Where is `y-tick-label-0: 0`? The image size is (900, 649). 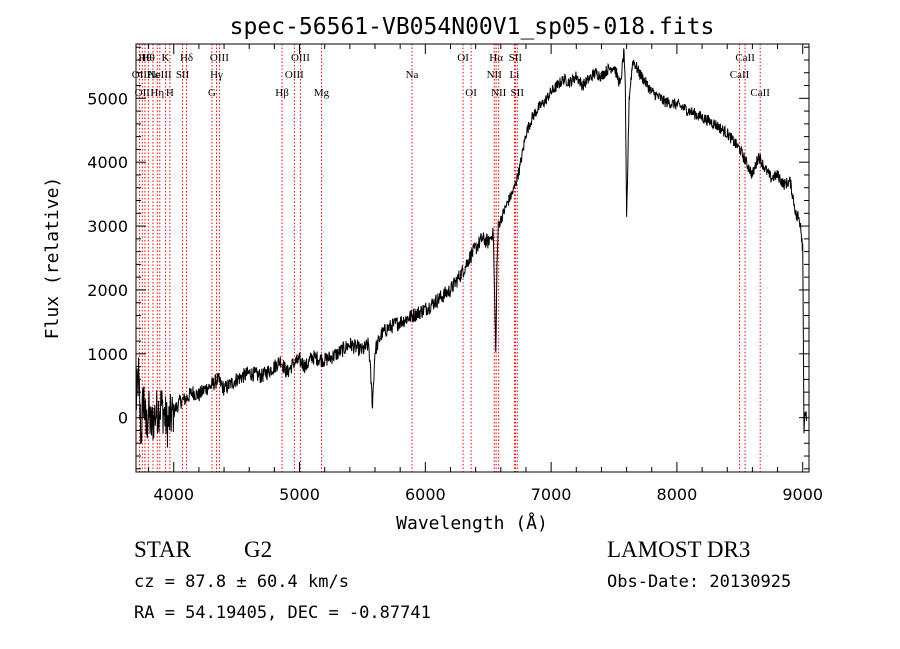 y-tick-label-0: 0 is located at coordinates (123, 418).